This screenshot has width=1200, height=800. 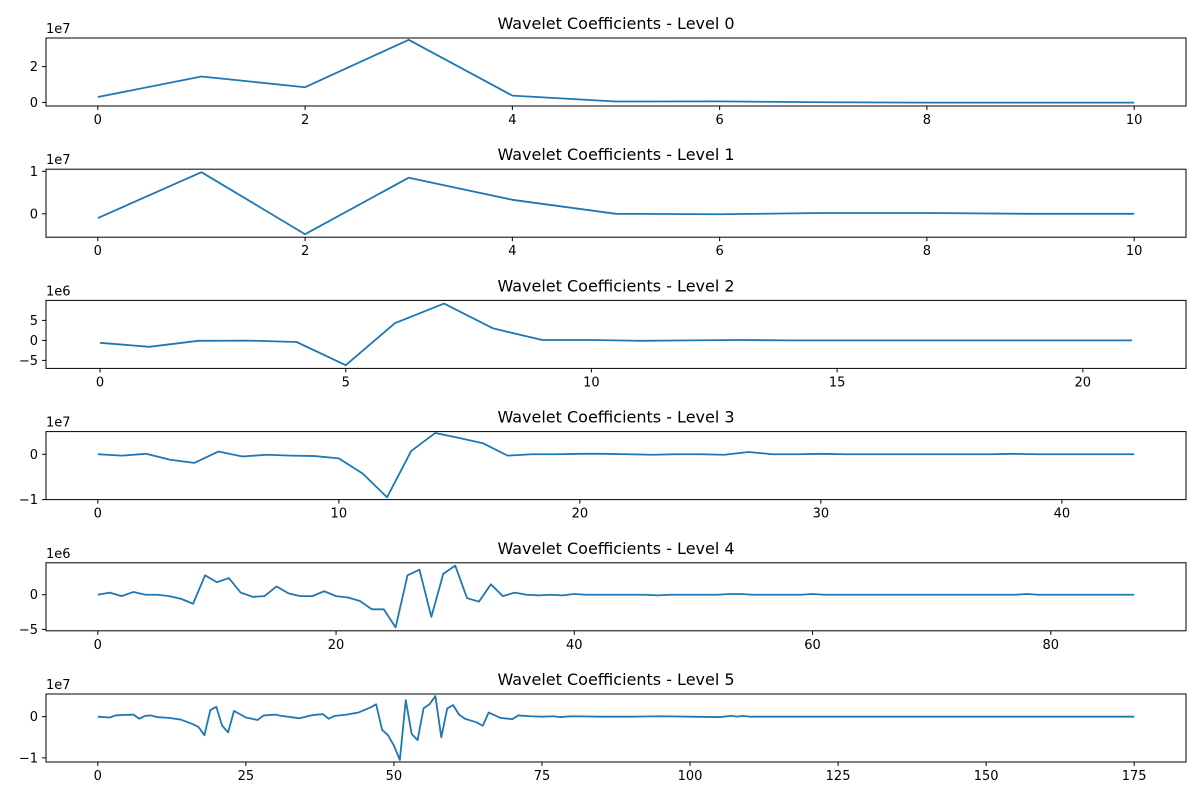 I want to click on subplot-title: Wavelet Coefficients - Level 1, so click(x=615, y=154).